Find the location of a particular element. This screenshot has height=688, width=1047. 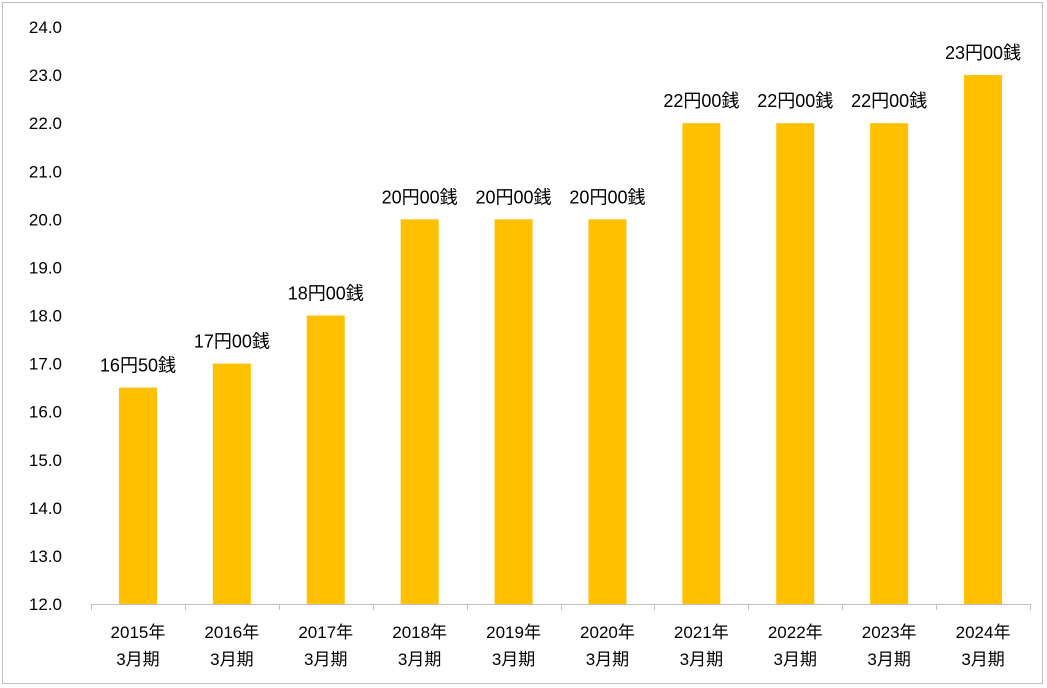

x-tick-label: 2016年 is located at coordinates (231, 632).